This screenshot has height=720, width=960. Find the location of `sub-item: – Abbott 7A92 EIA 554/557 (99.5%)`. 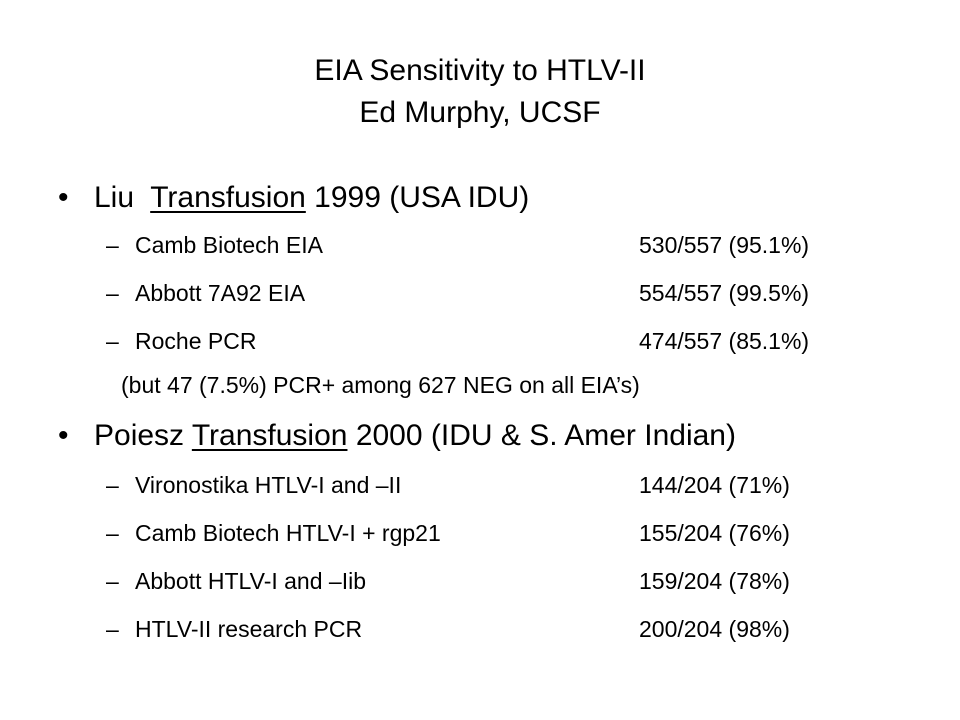

sub-item: – Abbott 7A92 EIA 554/557 (99.5%) is located at coordinates (457, 293).